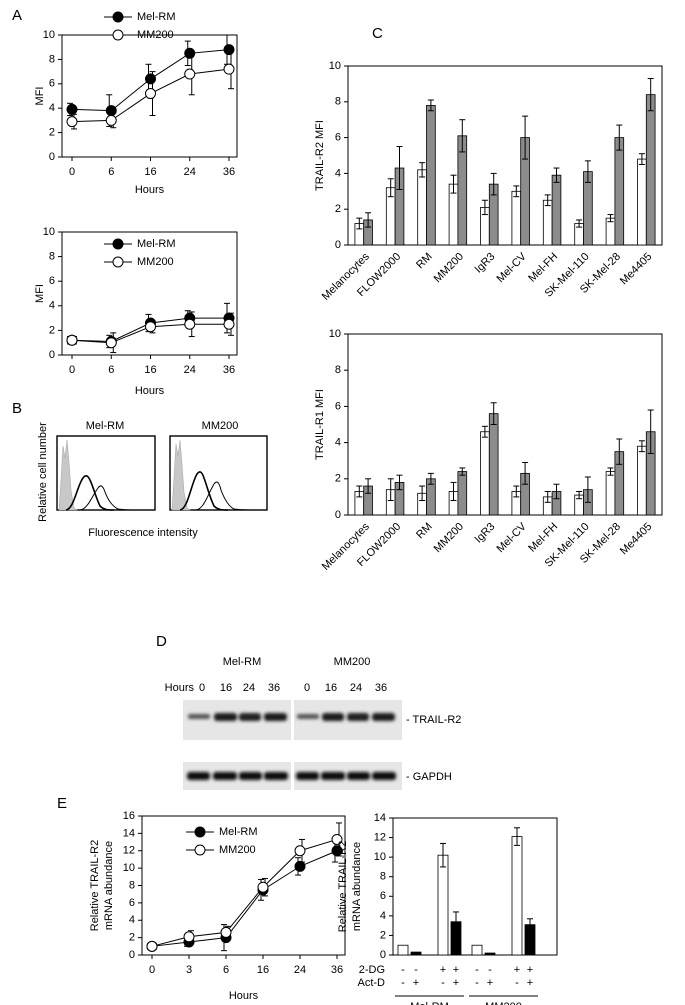 This screenshot has width=685, height=1005. I want to click on x-tick-label: 3, so click(189, 970).